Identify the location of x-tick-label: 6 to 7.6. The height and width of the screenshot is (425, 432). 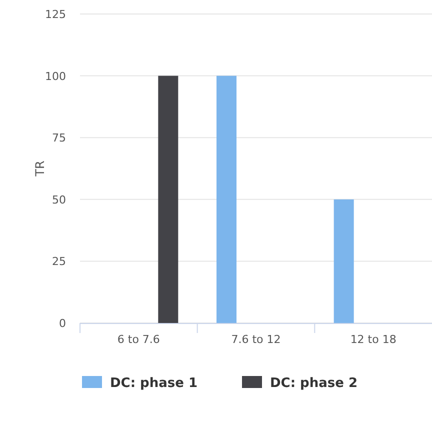
(138, 339).